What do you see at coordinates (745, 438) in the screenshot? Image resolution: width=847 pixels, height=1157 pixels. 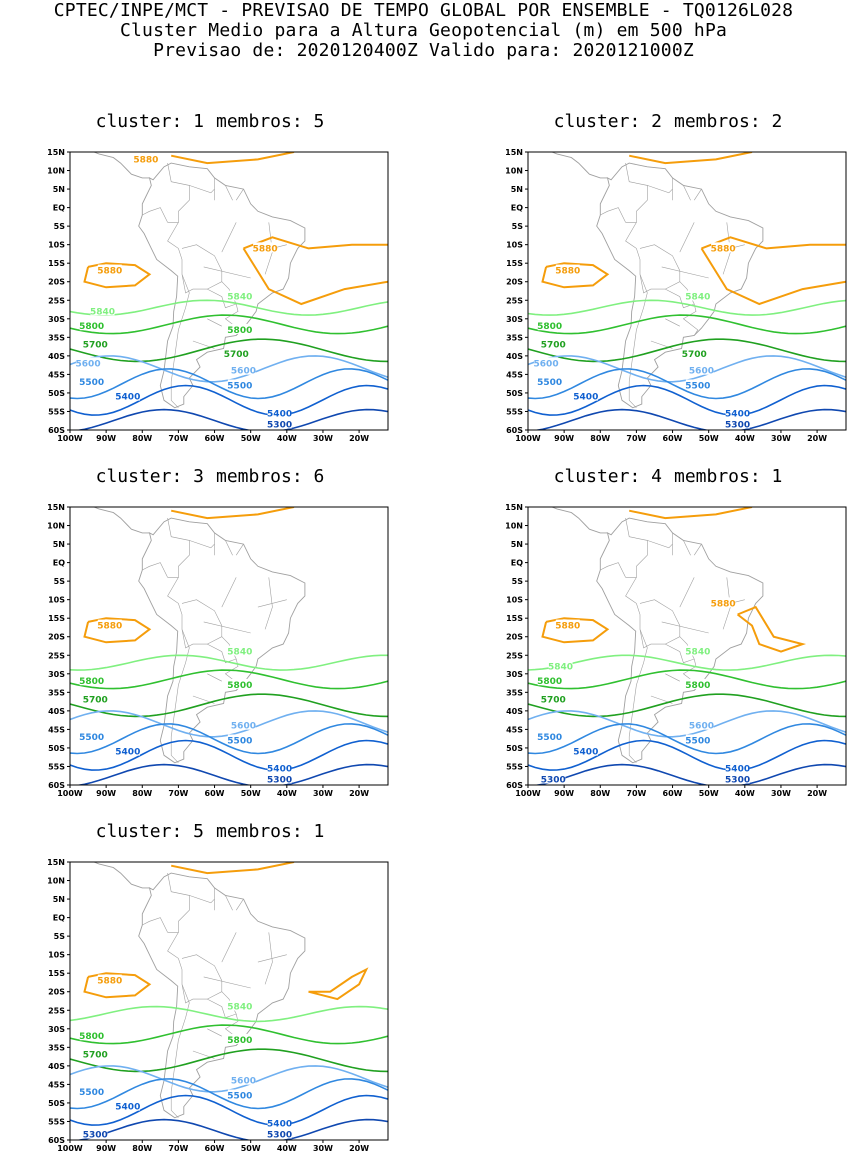 I see `lon-tick-label: 40W` at bounding box center [745, 438].